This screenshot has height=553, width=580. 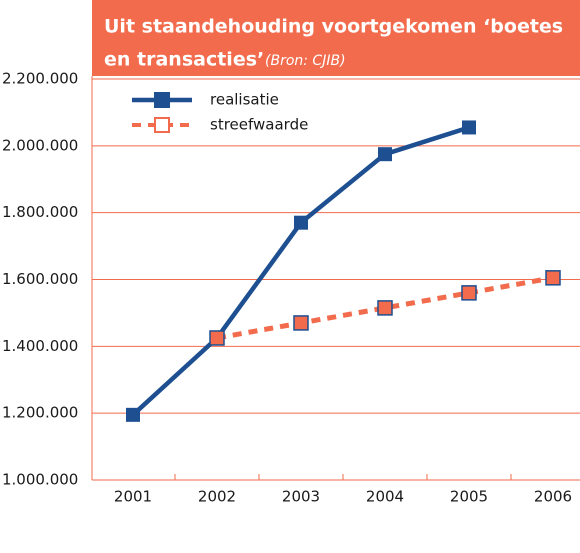 What do you see at coordinates (40, 413) in the screenshot?
I see `y-tick-label: 1.200.000` at bounding box center [40, 413].